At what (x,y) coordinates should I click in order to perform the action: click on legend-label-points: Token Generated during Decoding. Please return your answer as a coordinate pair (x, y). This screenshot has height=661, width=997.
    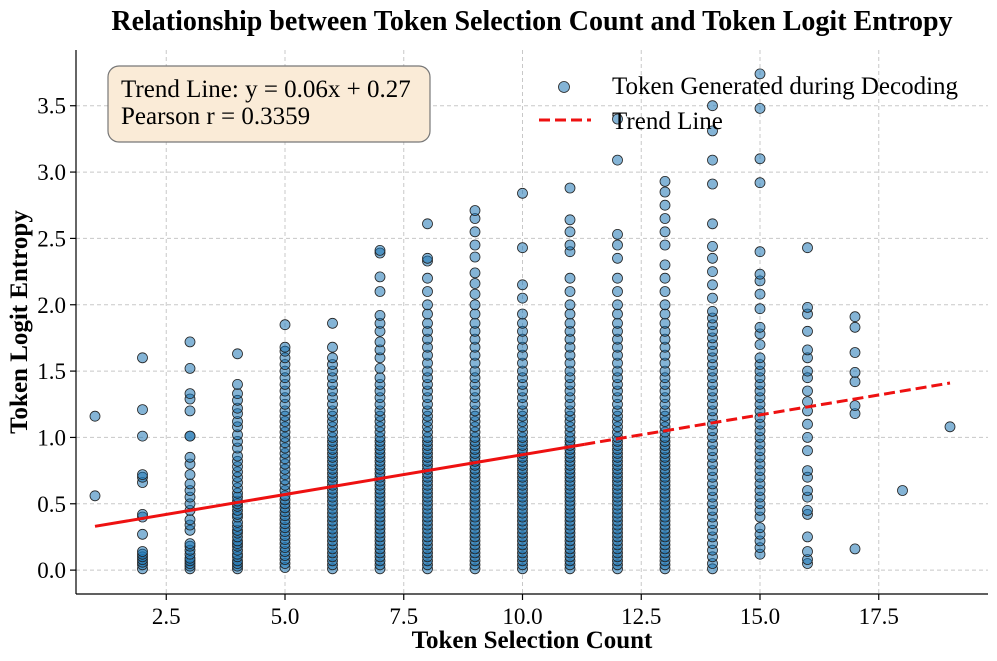
    Looking at the image, I should click on (785, 86).